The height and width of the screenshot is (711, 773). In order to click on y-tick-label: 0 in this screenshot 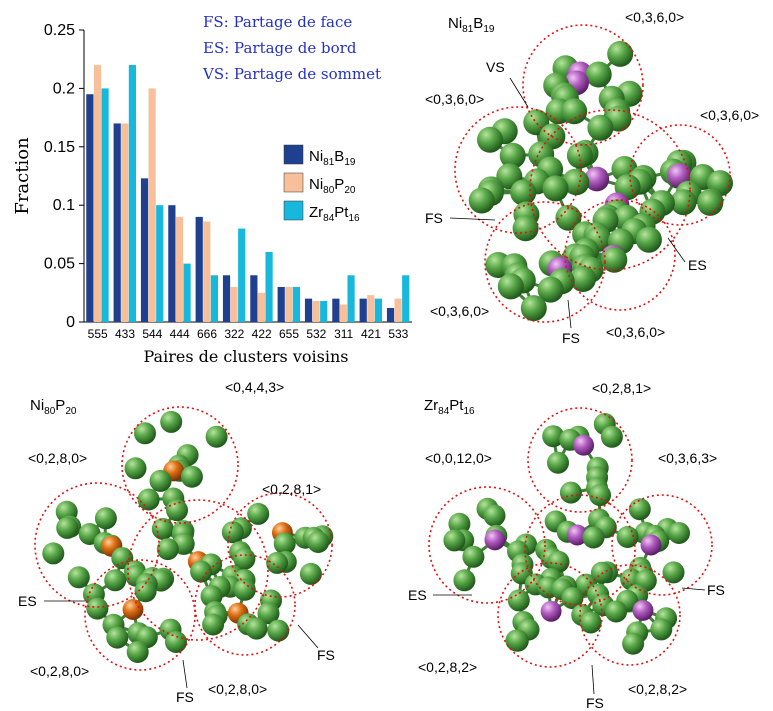, I will do `click(70, 322)`.